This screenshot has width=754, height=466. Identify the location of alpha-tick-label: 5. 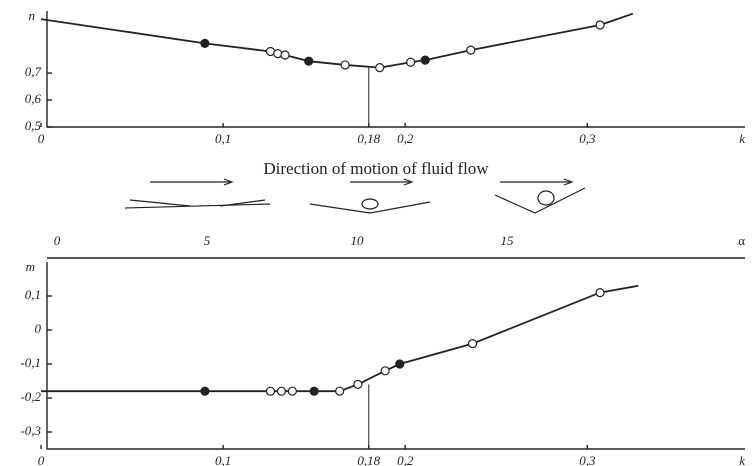
(207, 240).